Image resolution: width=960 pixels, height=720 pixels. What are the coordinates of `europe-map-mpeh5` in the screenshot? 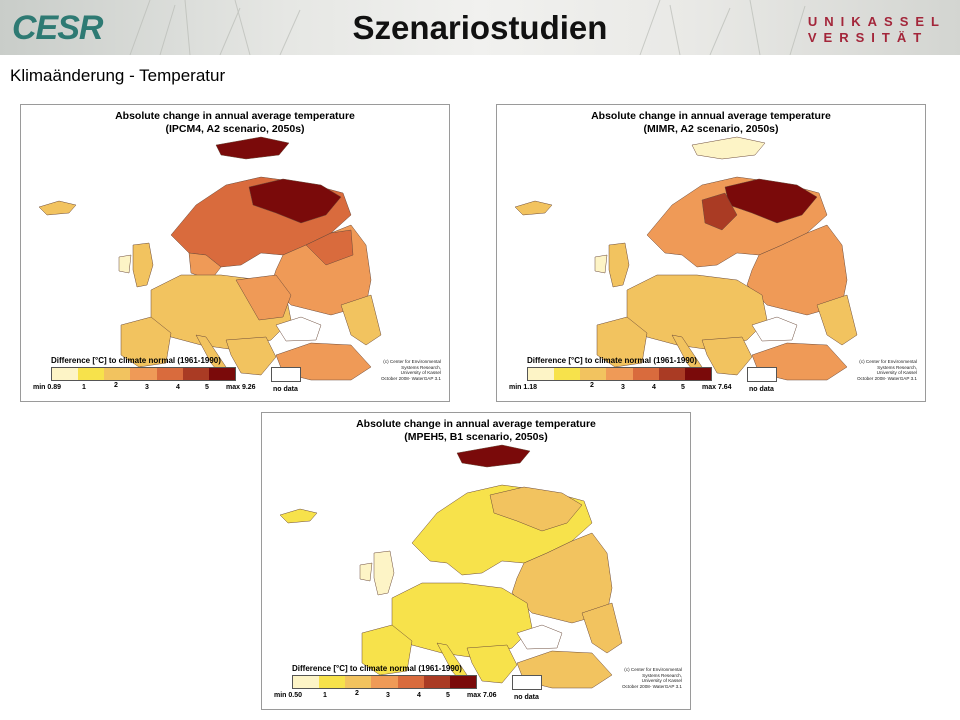 It's located at (451, 566).